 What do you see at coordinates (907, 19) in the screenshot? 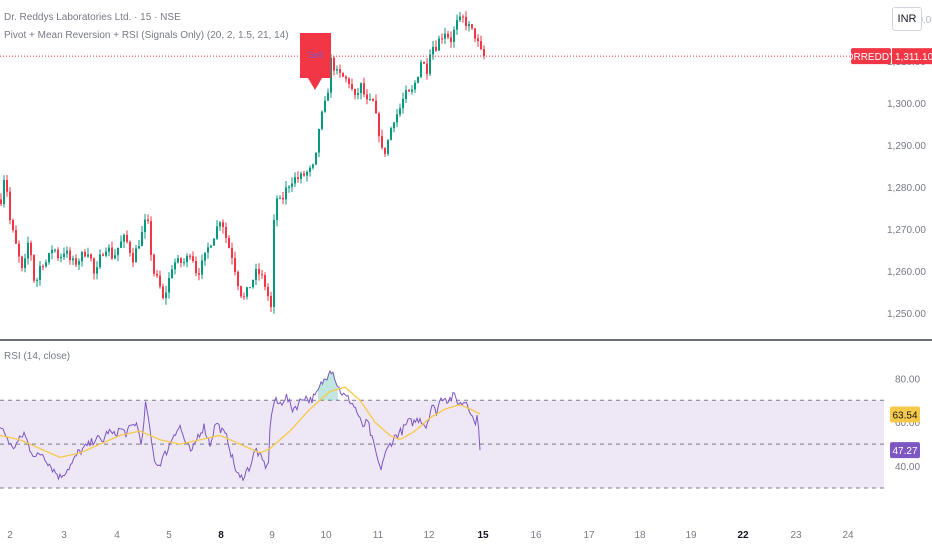
I see `currency-button: INR` at bounding box center [907, 19].